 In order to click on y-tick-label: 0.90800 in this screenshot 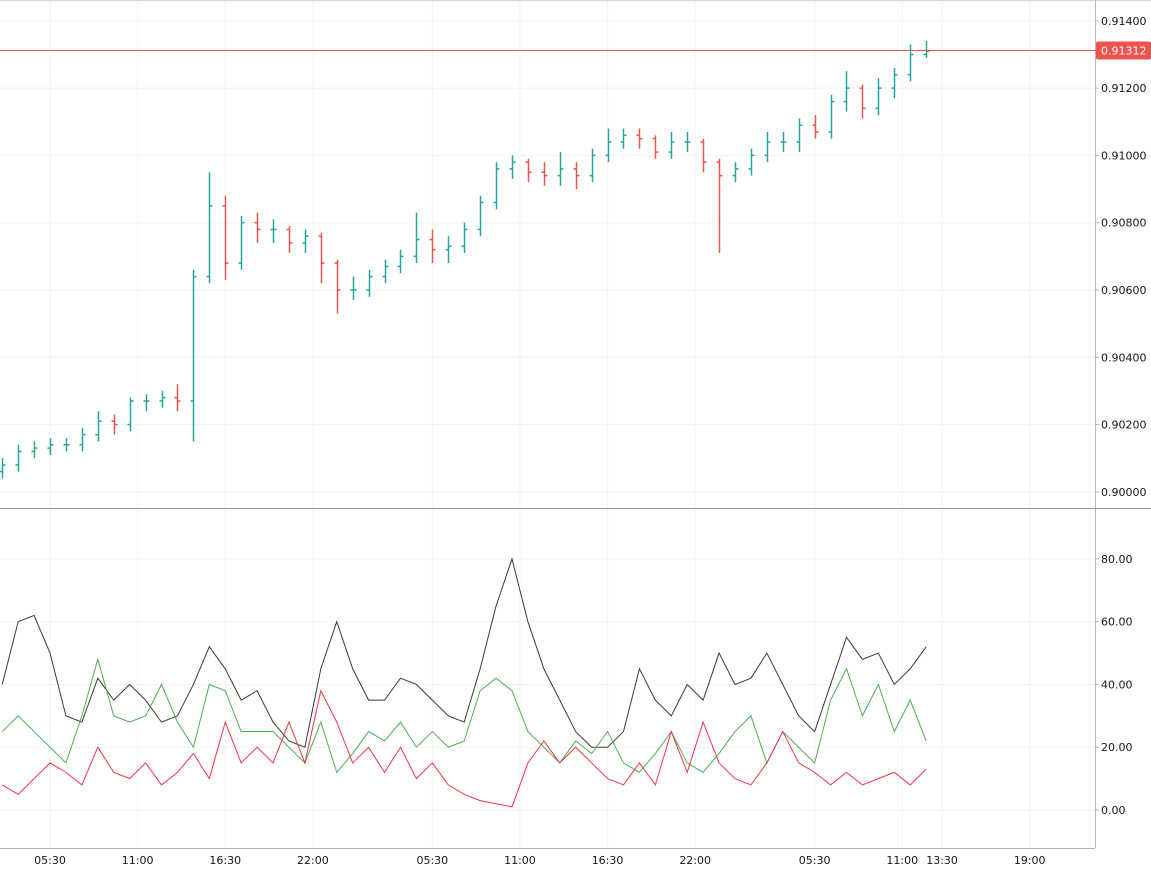, I will do `click(1124, 223)`.